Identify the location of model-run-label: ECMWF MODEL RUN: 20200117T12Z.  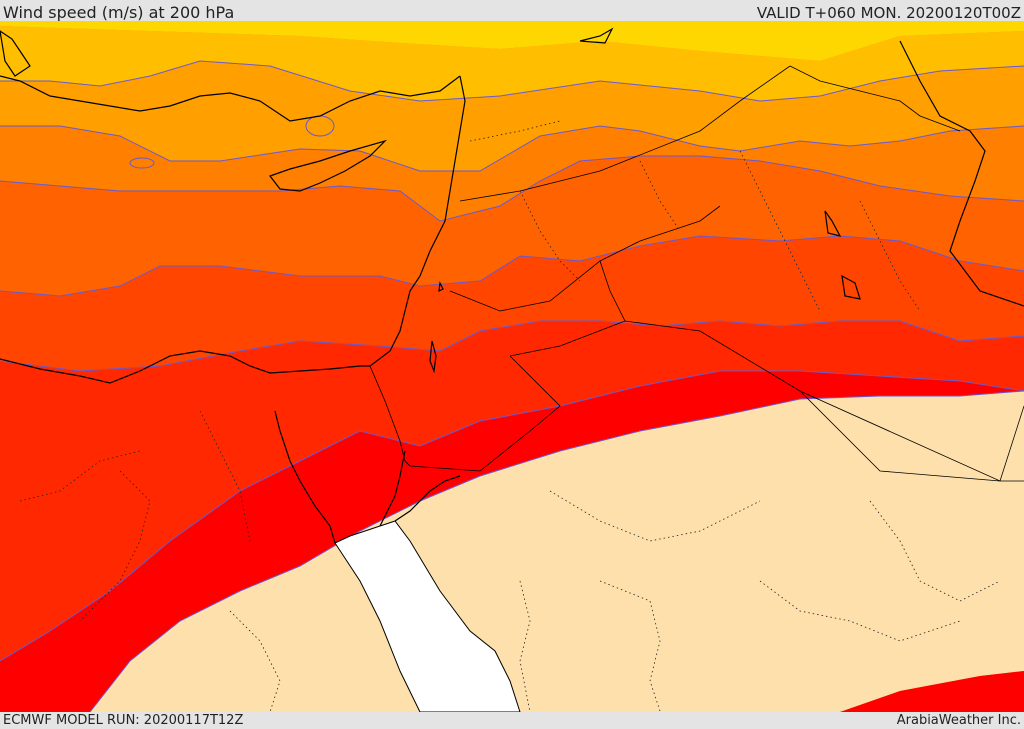
(123, 720).